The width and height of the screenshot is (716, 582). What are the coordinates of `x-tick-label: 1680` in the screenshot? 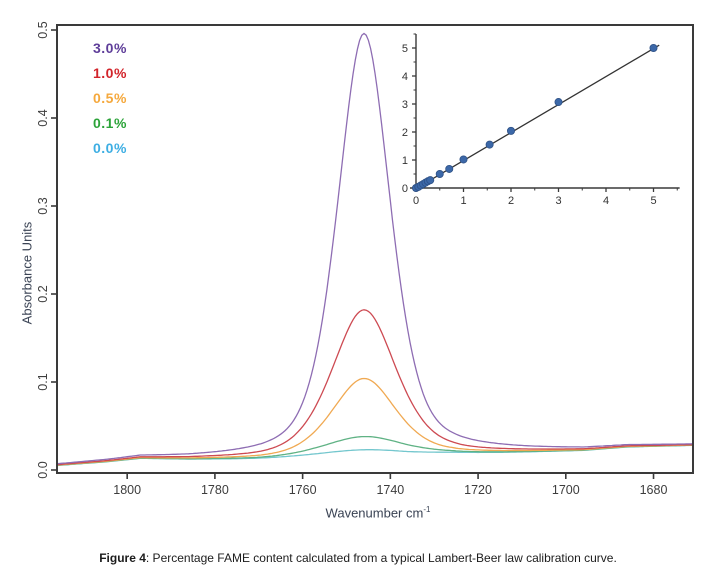 It's located at (654, 490).